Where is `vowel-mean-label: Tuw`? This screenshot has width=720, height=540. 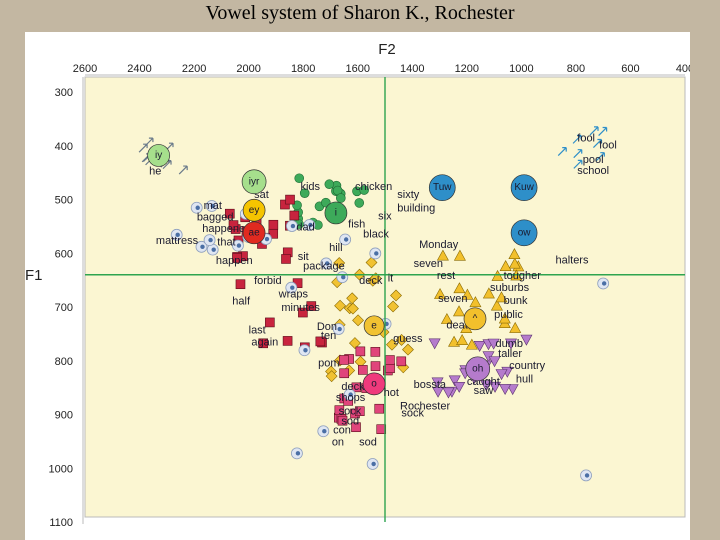
vowel-mean-label: Tuw is located at coordinates (442, 187).